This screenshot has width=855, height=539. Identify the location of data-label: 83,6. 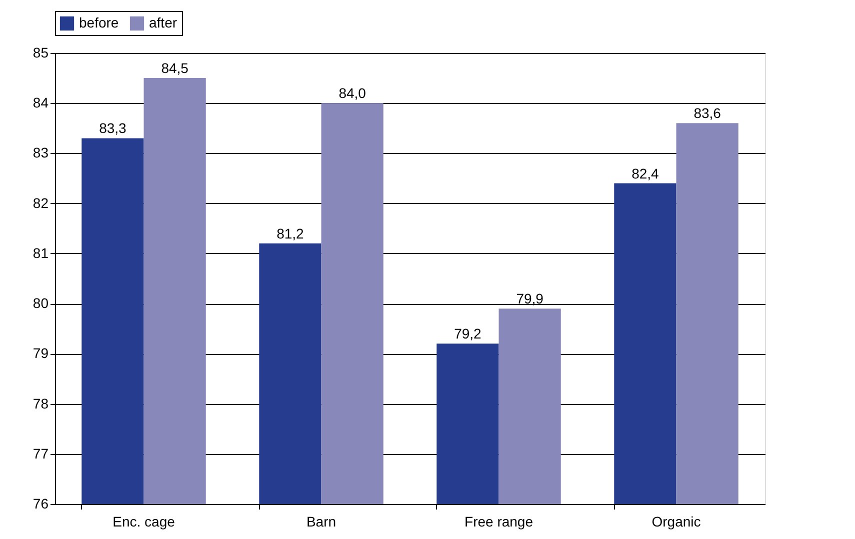
(708, 113).